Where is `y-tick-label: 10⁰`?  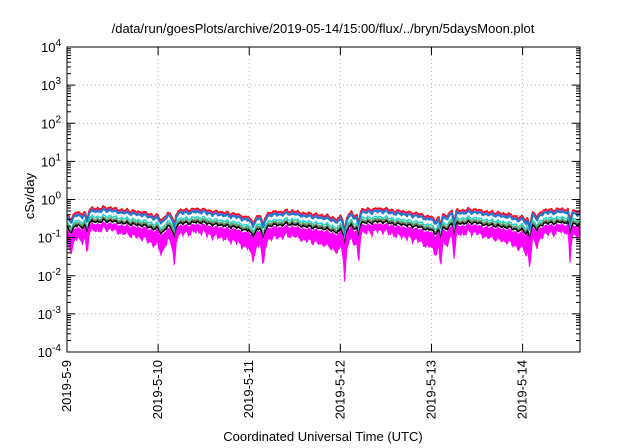 y-tick-label: 10⁰ is located at coordinates (51, 199).